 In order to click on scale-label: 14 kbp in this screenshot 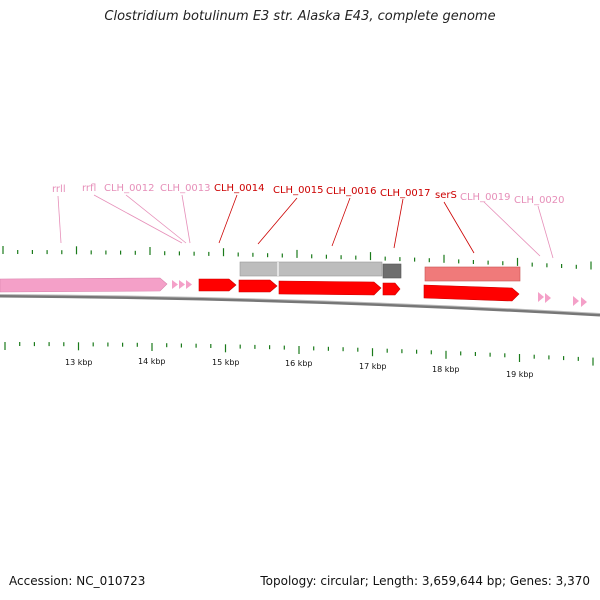, I will do `click(152, 361)`.